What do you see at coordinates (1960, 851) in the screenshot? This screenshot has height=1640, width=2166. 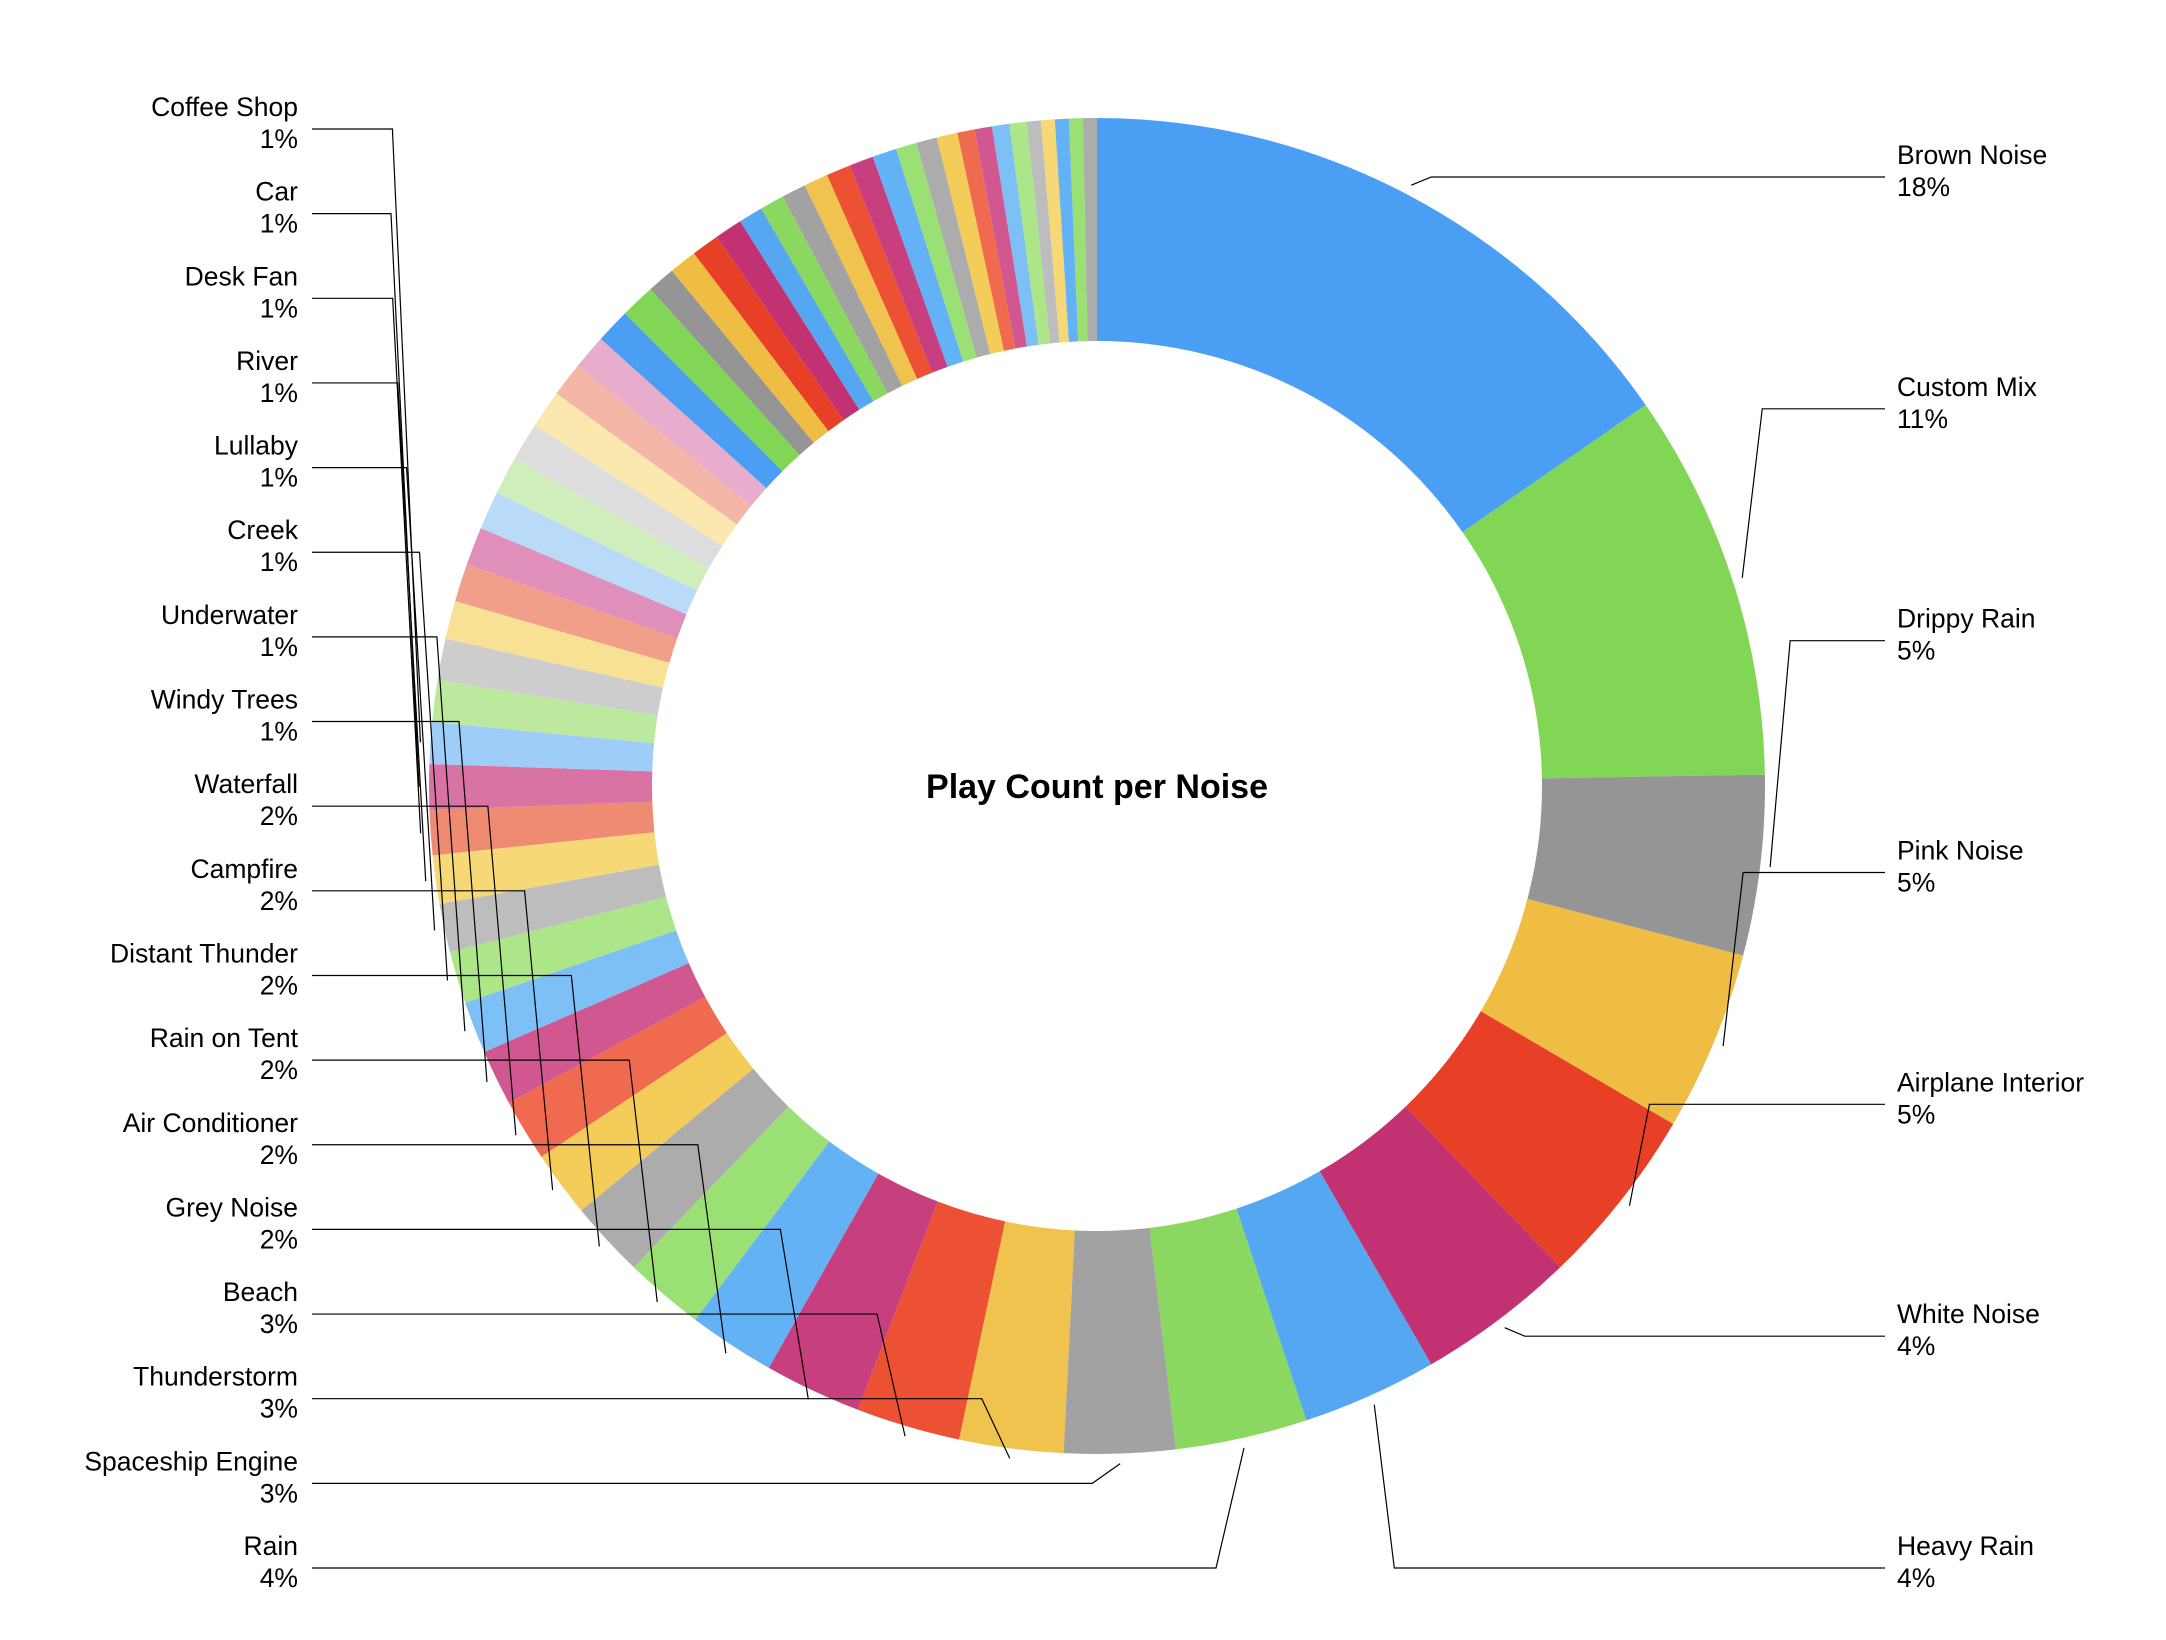 I see `slice-label-pink-noise: Pink Noise` at bounding box center [1960, 851].